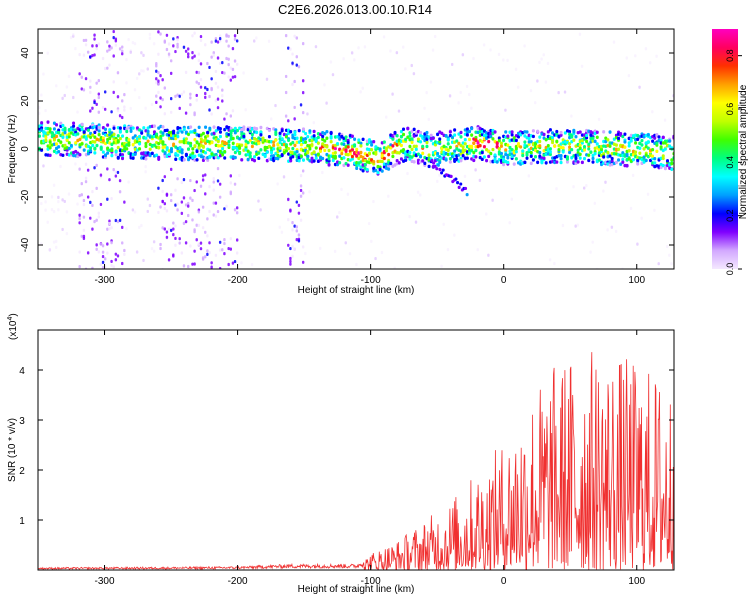 This screenshot has height=600, width=750. Describe the element at coordinates (356, 589) in the screenshot. I see `snr-x-label: Height of straight line (km)` at that location.